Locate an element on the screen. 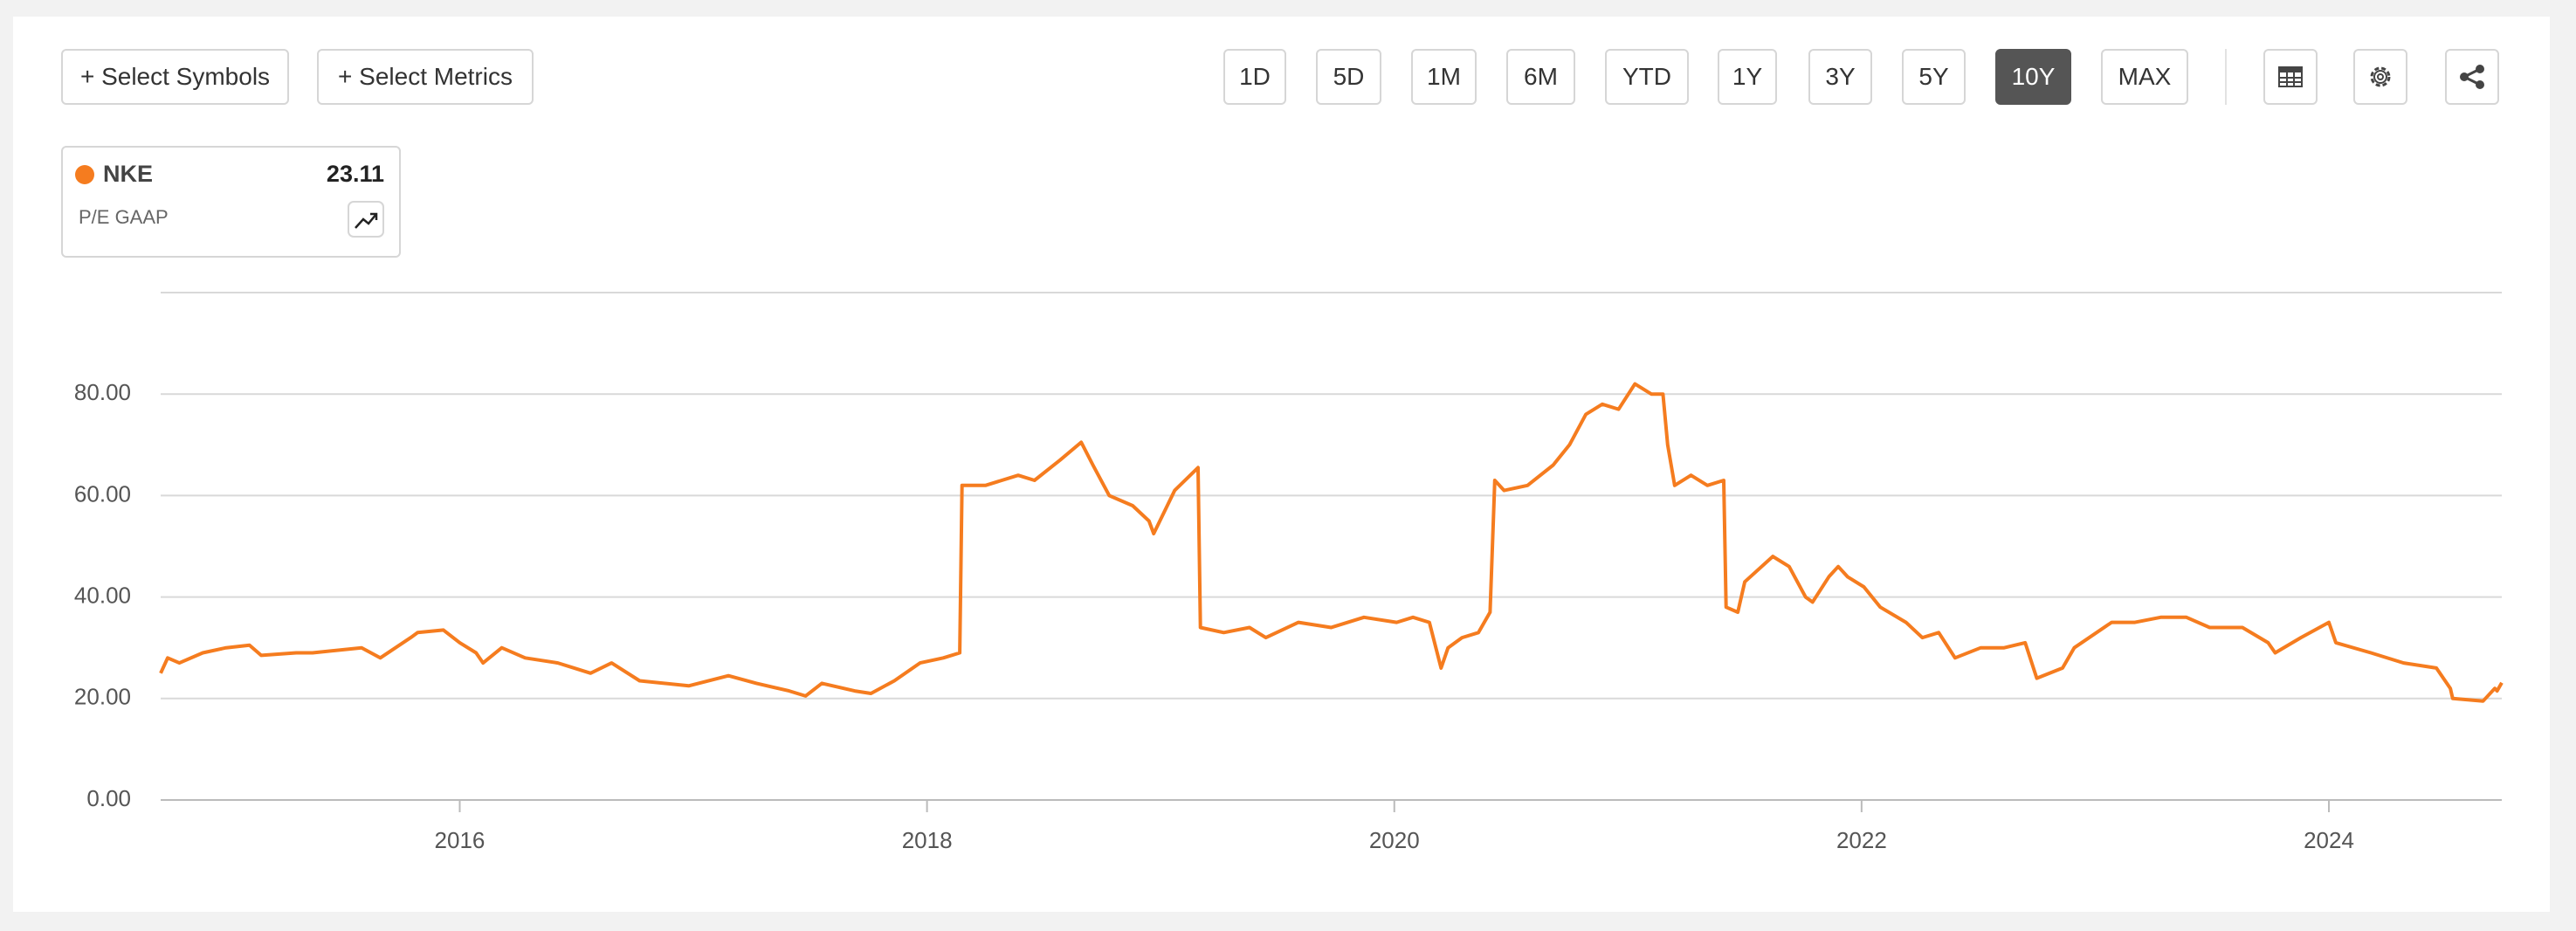 This screenshot has width=2576, height=931. gear-icon is located at coordinates (2380, 76).